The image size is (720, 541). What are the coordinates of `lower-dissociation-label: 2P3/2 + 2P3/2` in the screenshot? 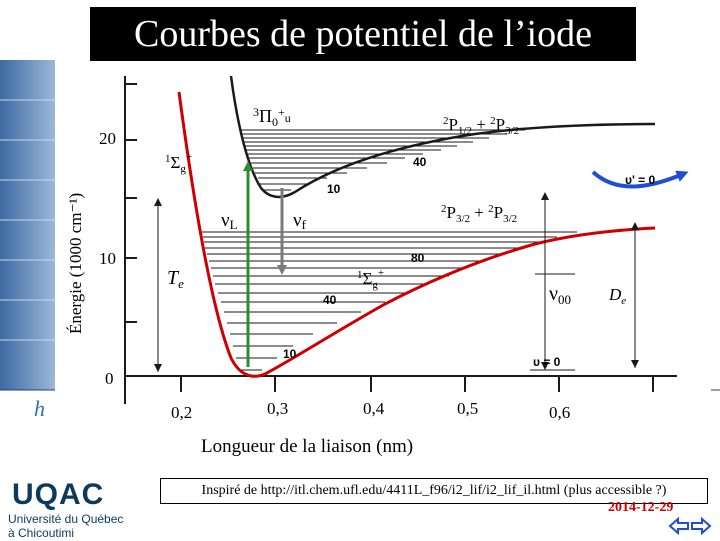 It's located at (479, 214).